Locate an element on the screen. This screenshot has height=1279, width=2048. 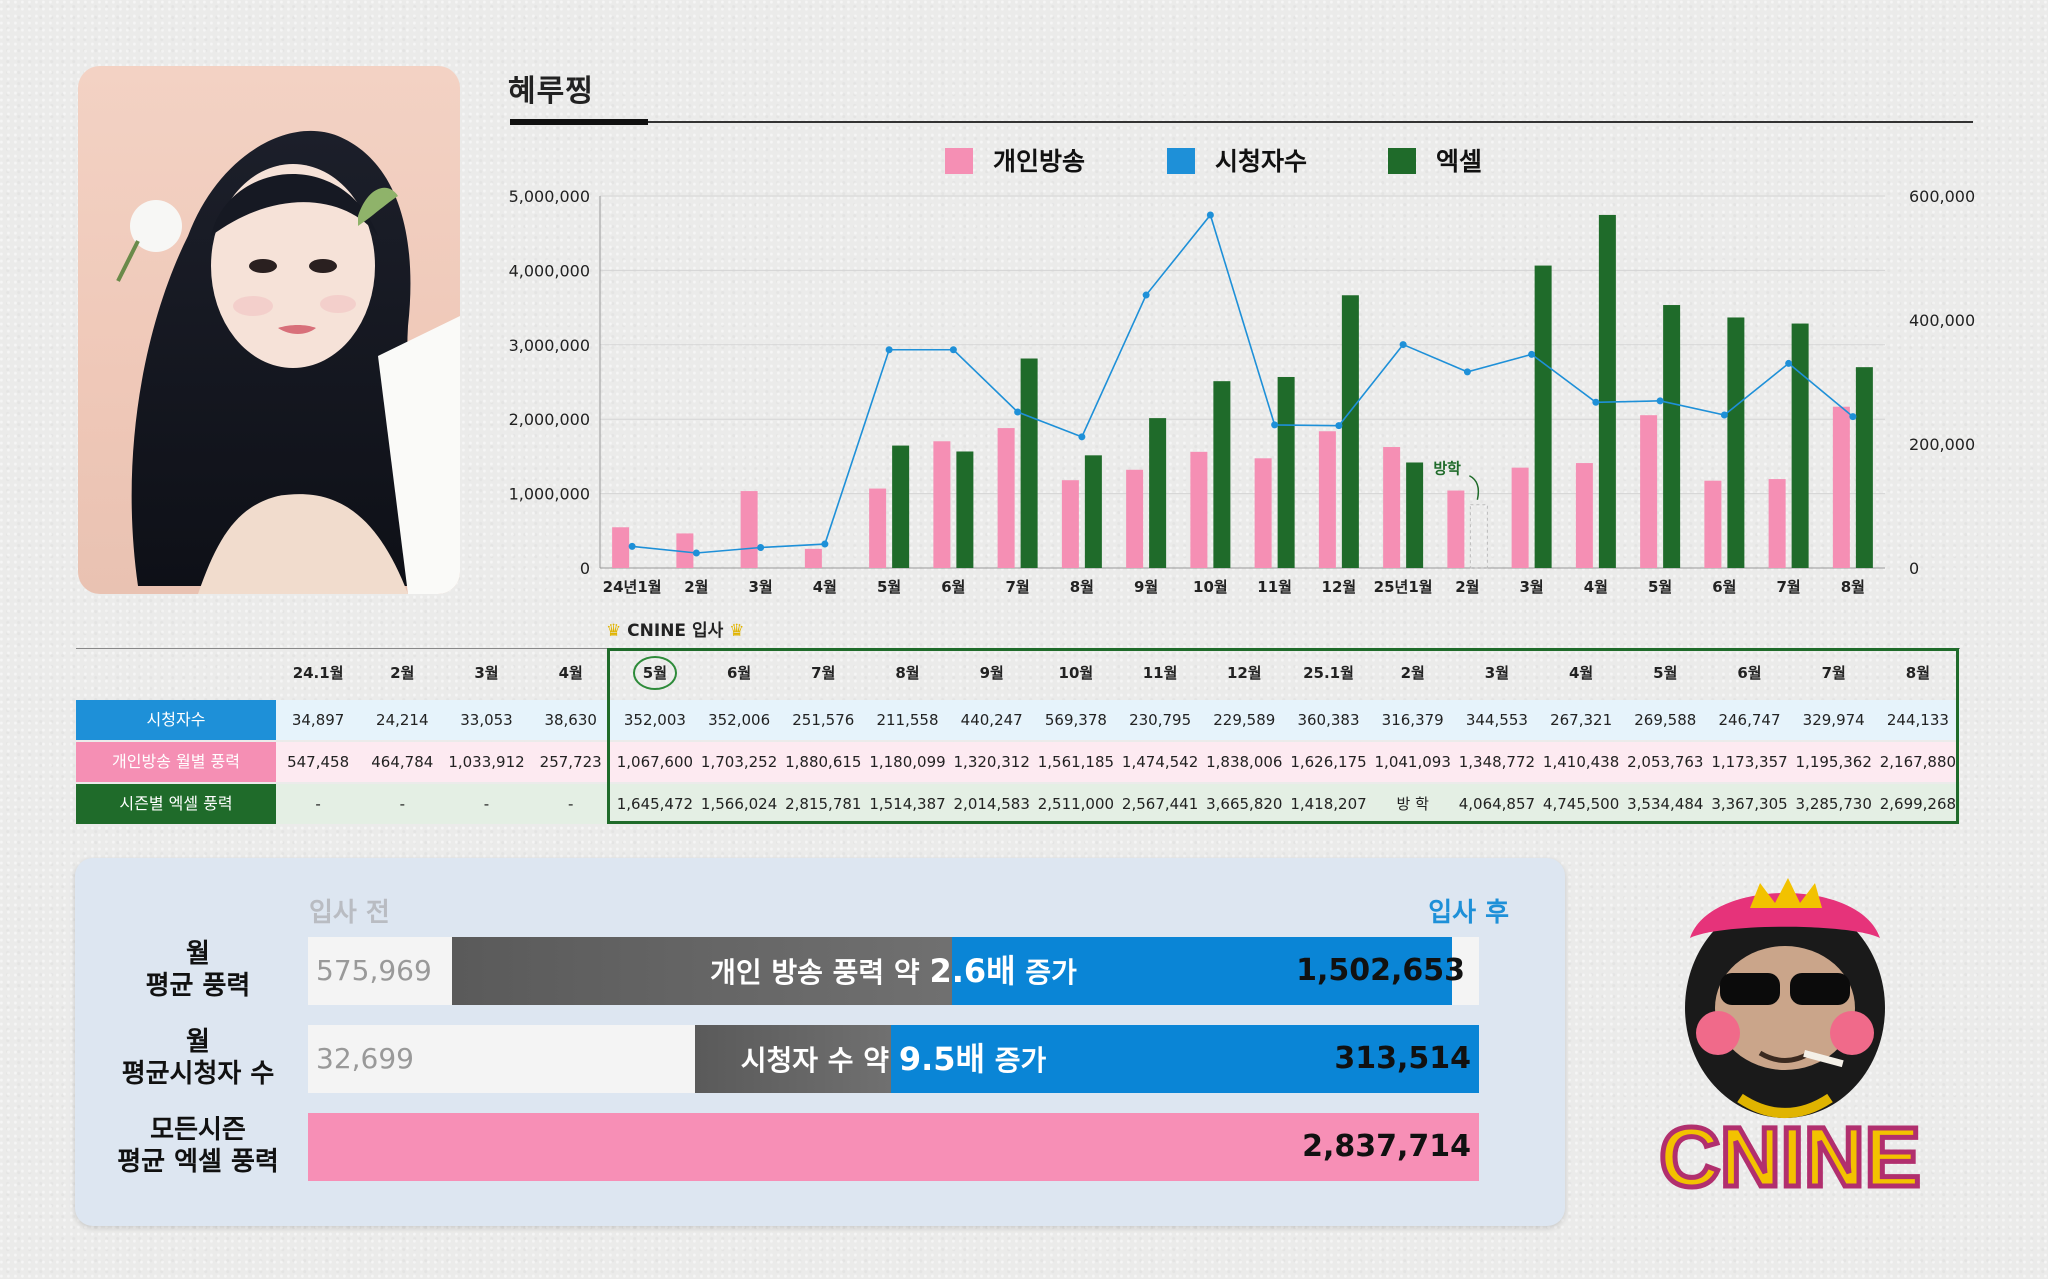
table-cell: 1,566,024 is located at coordinates (739, 804).